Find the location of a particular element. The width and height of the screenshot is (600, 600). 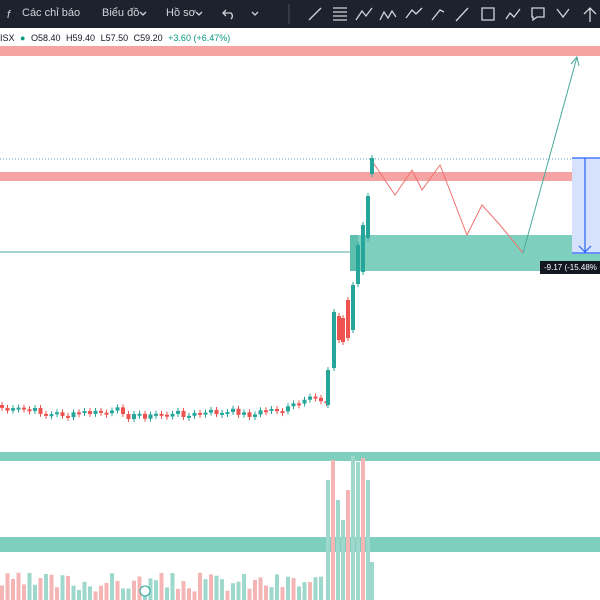

chart-button: Biểu đồ is located at coordinates (121, 13).